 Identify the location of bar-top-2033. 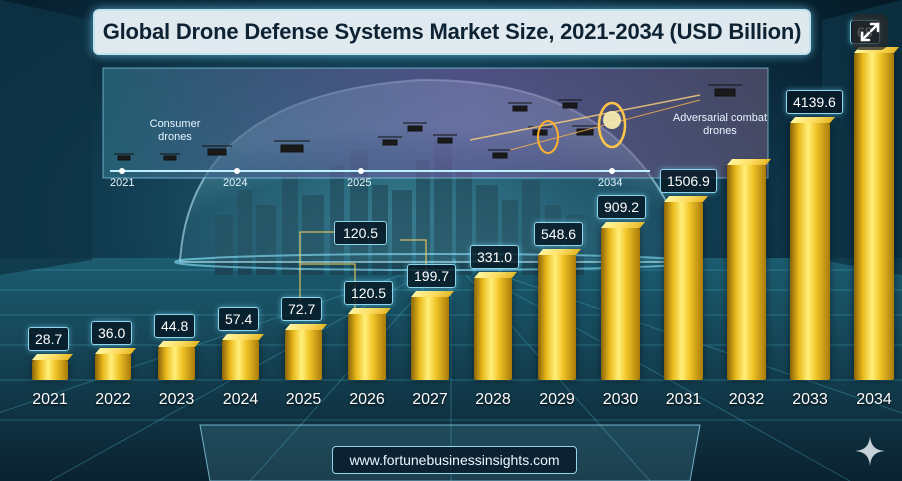
(813, 120).